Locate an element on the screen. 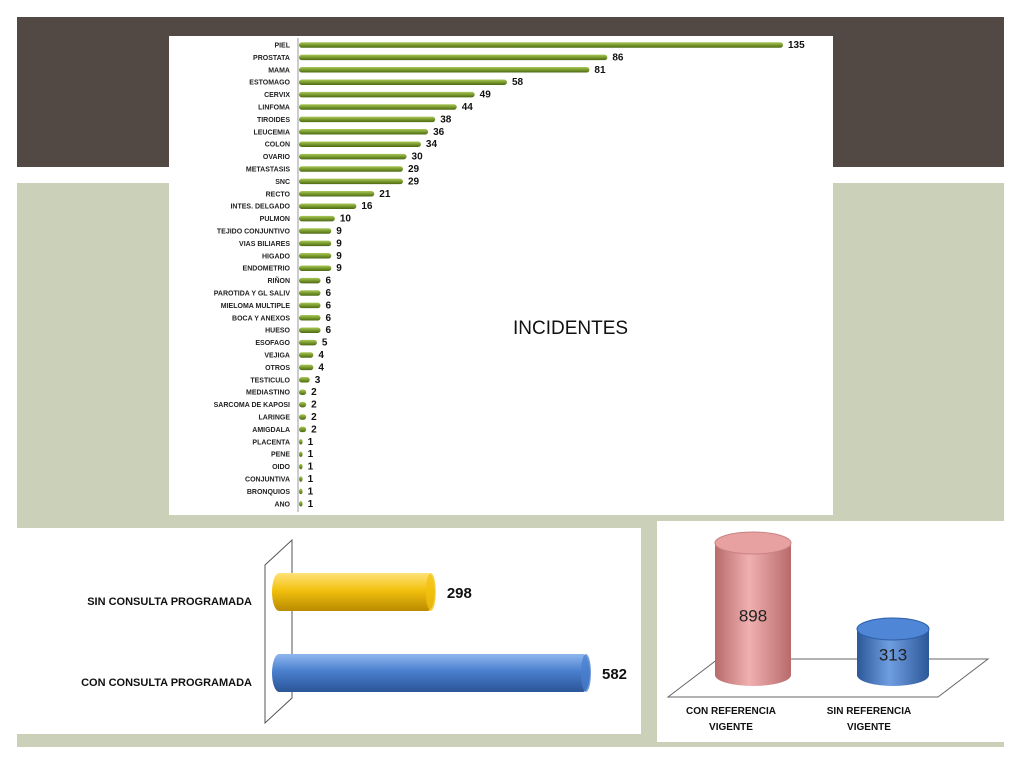 Image resolution: width=1024 pixels, height=768 pixels. bar-laringe is located at coordinates (303, 417).